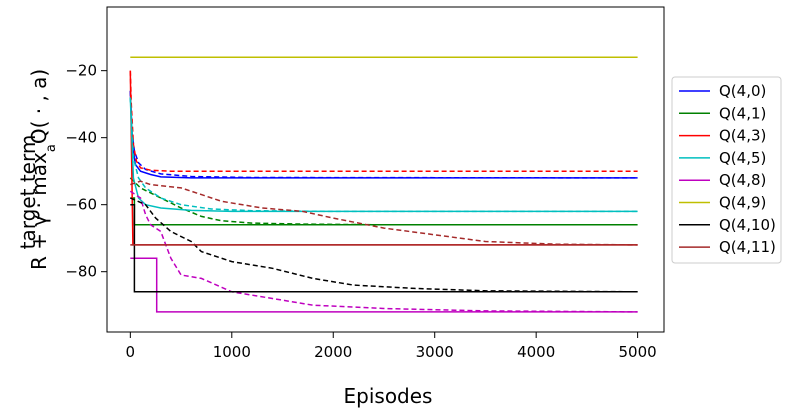 This screenshot has height=414, width=788. What do you see at coordinates (536, 352) in the screenshot?
I see `x-tick-label: 4000` at bounding box center [536, 352].